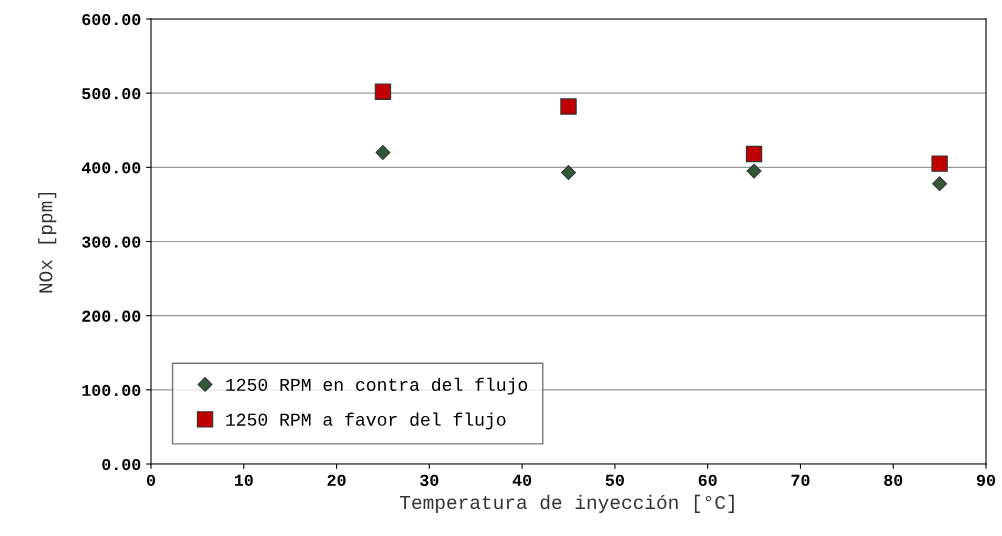 This screenshot has width=1002, height=536. Describe the element at coordinates (893, 480) in the screenshot. I see `x-tick-label: 80` at that location.